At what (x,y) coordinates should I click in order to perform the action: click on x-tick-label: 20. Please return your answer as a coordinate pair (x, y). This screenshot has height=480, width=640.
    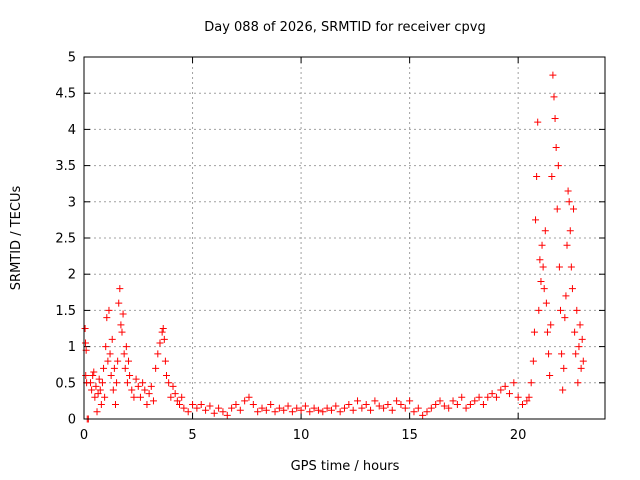
    Looking at the image, I should click on (518, 435).